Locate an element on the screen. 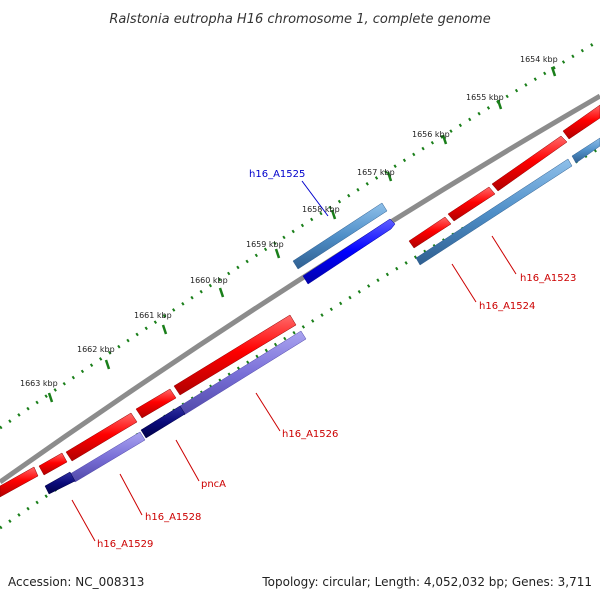  tick-label: 1654 kbp is located at coordinates (539, 59).